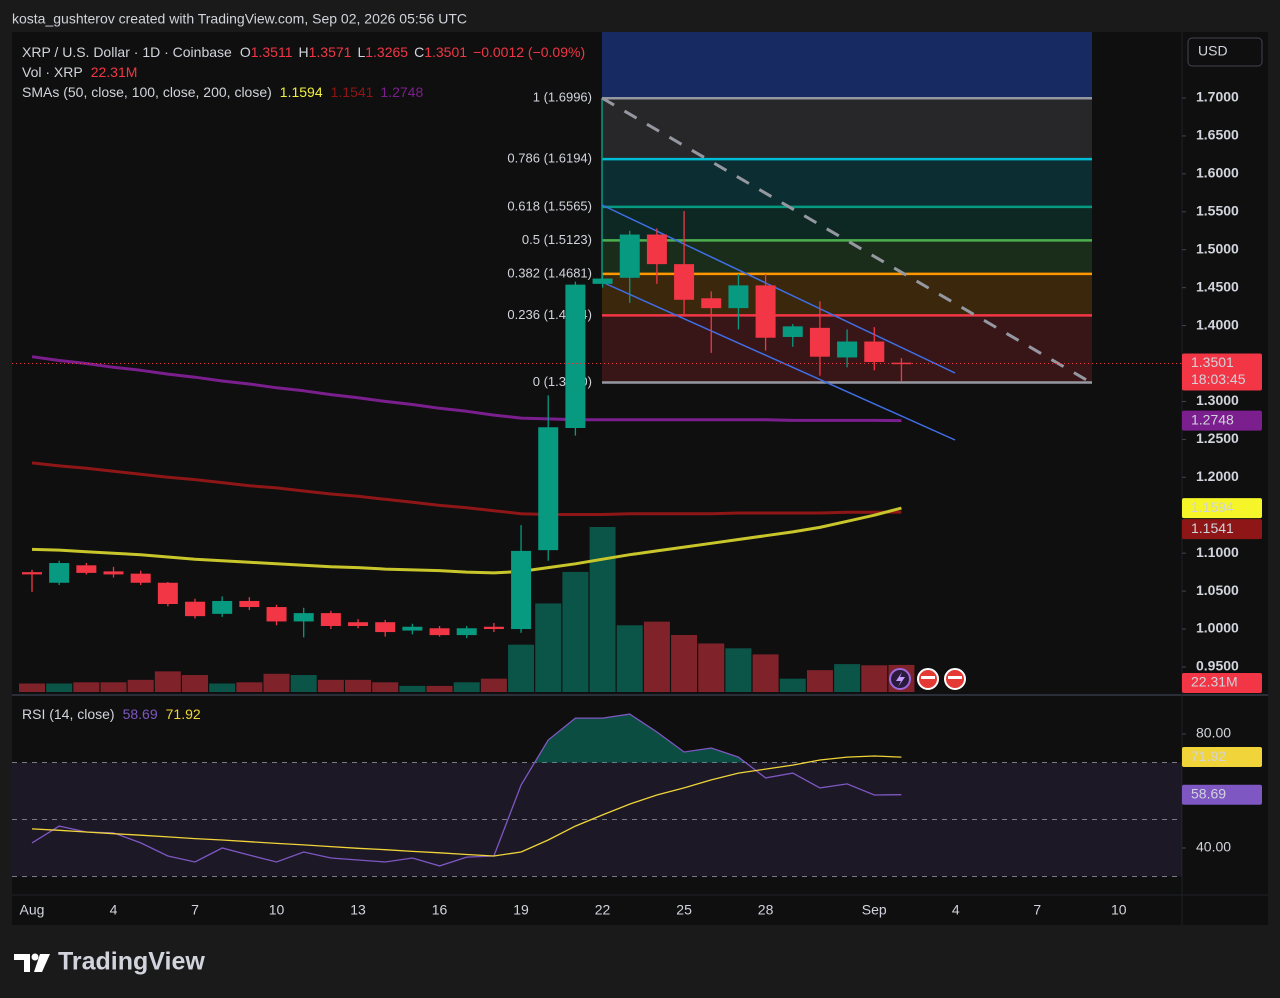 Image resolution: width=1280 pixels, height=998 pixels. I want to click on sma-tag: 1.1594, so click(1212, 507).